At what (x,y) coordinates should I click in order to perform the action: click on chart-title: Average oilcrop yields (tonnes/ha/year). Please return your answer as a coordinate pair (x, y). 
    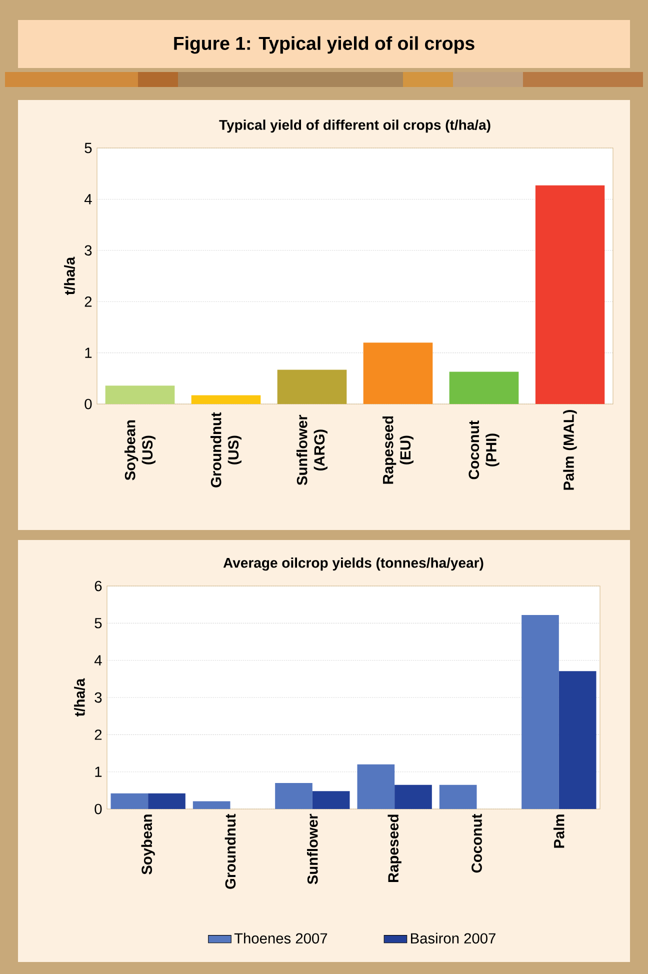
    Looking at the image, I should click on (353, 564).